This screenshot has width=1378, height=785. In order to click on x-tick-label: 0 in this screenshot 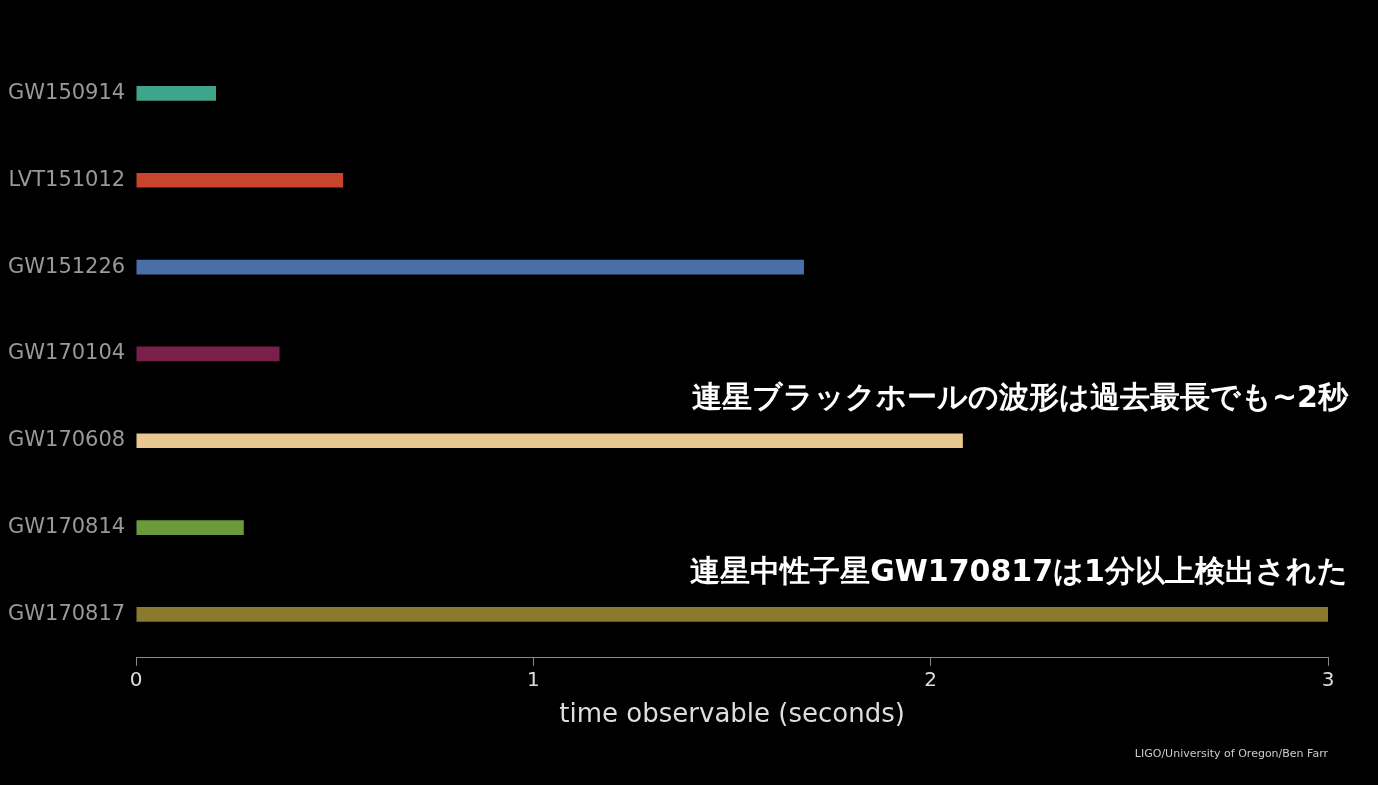, I will do `click(136, 679)`.